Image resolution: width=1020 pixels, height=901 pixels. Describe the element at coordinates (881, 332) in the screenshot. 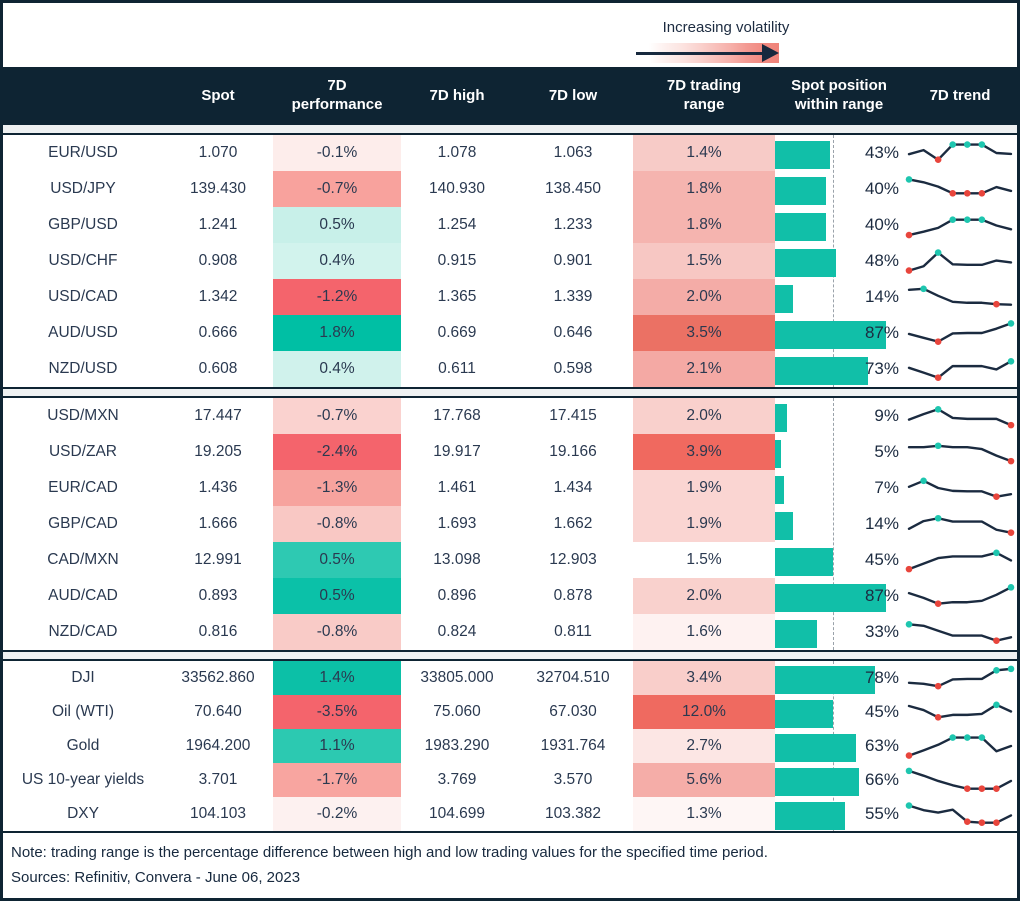

I see `position-value: 87%` at that location.